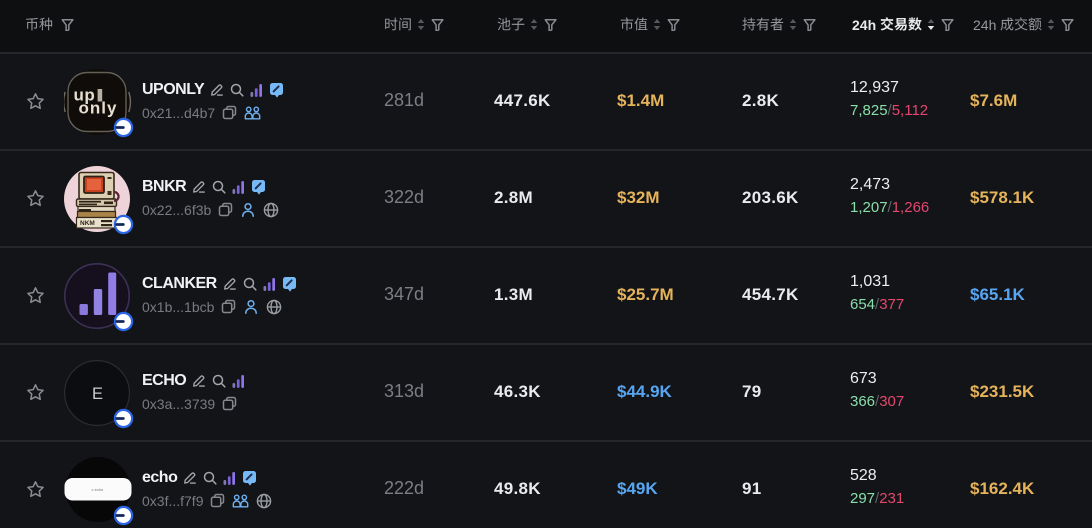 This screenshot has height=528, width=1092. What do you see at coordinates (98, 489) in the screenshot?
I see `svg-text: c echo` at bounding box center [98, 489].